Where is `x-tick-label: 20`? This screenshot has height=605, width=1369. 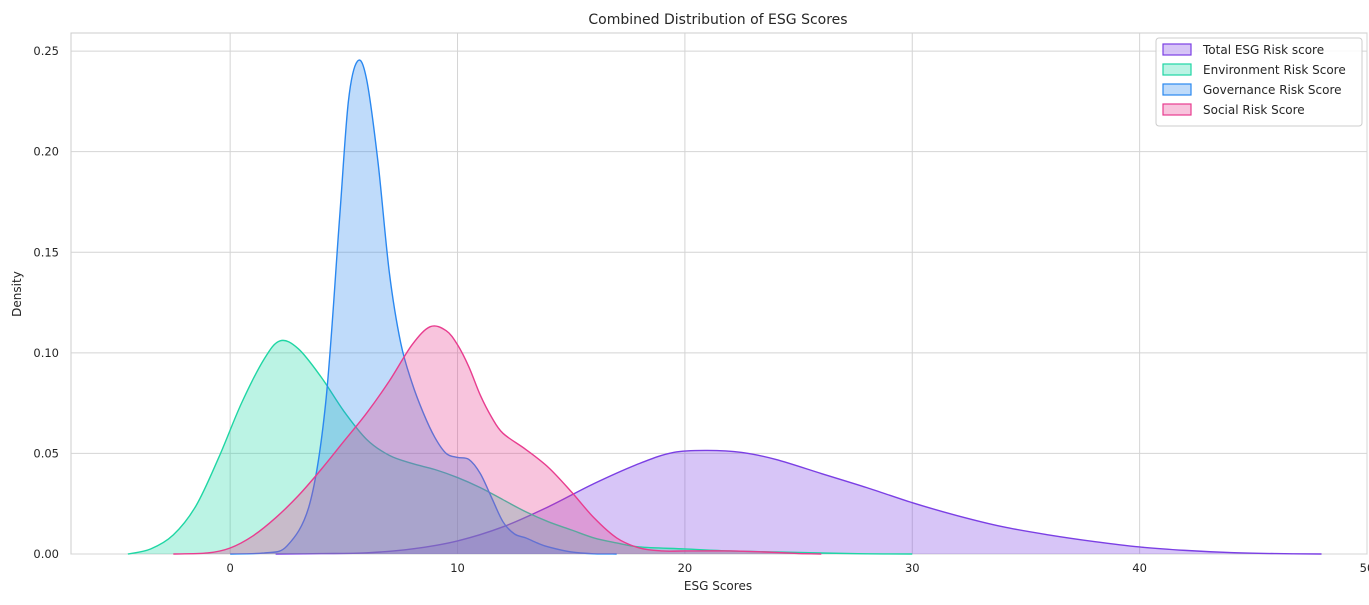 x-tick-label: 20 is located at coordinates (685, 568).